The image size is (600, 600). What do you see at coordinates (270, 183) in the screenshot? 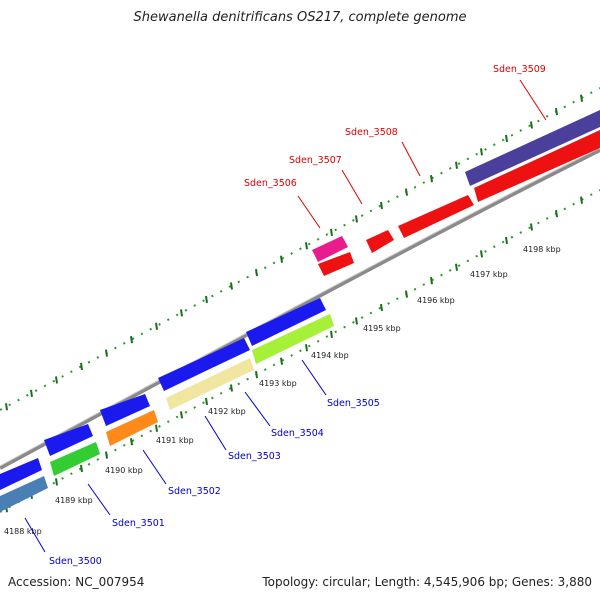
I see `gene-label-sden-3506: Sden_3506` at bounding box center [270, 183].